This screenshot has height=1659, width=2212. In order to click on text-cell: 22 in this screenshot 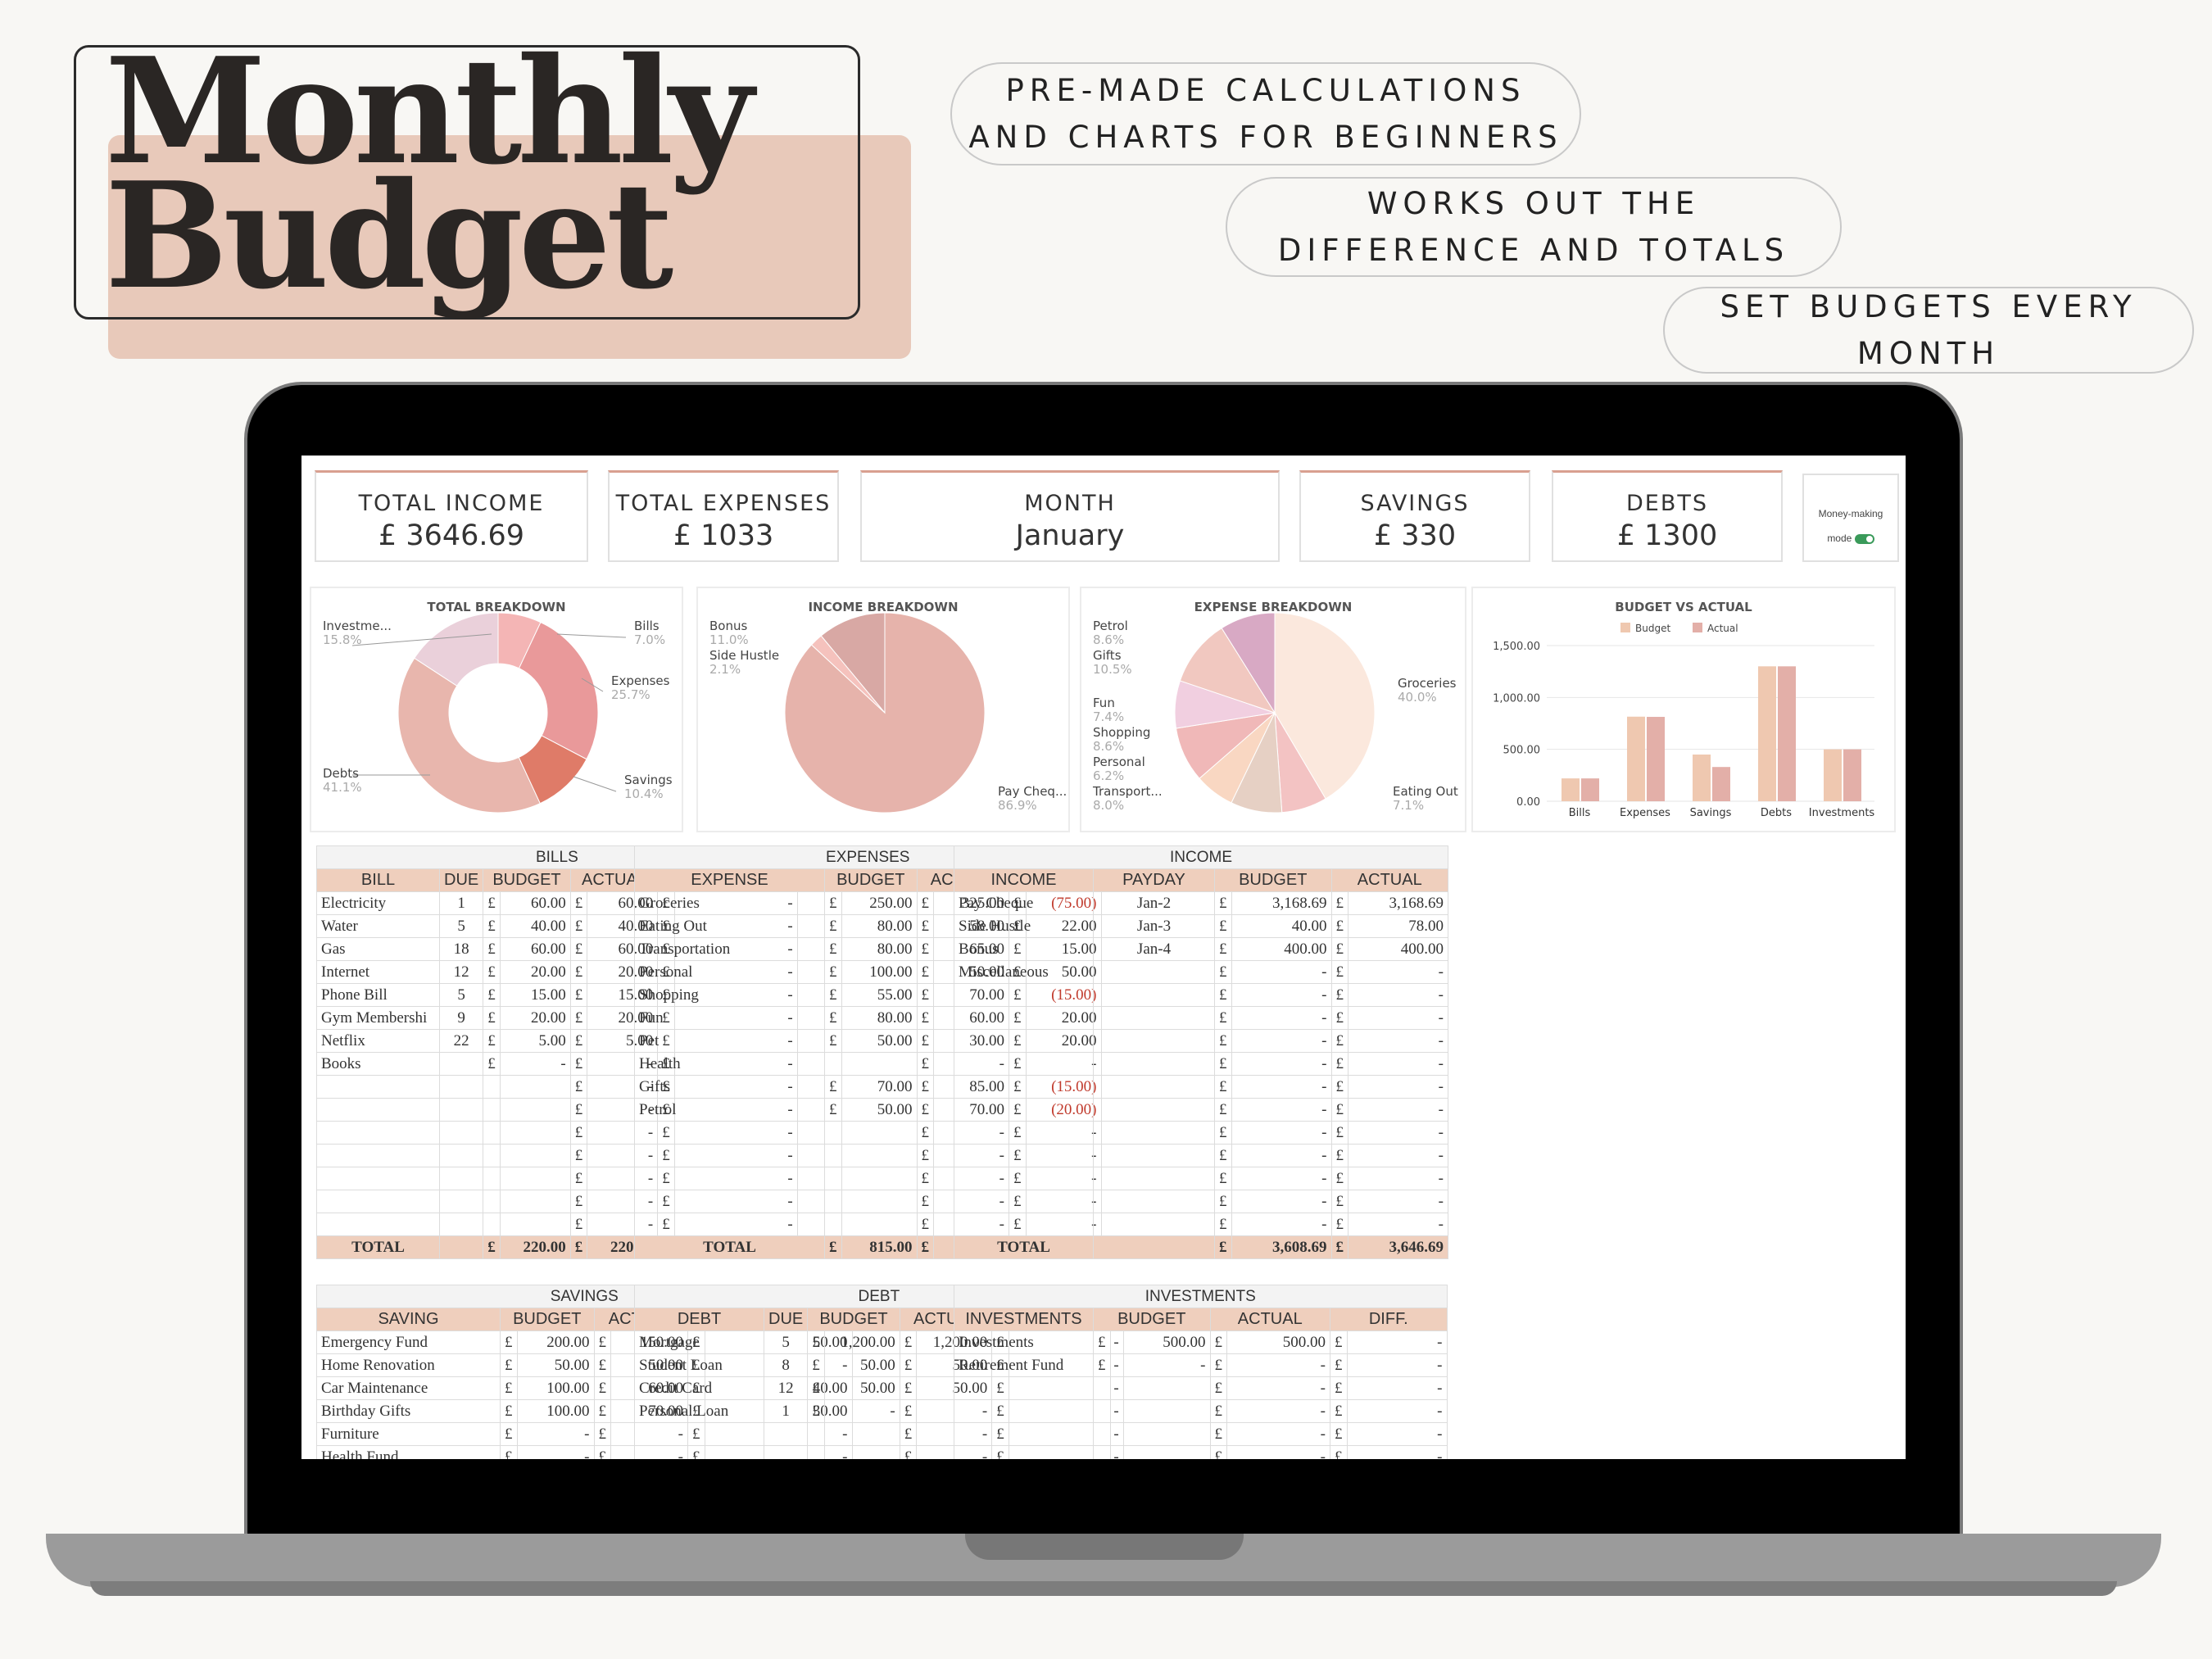, I will do `click(461, 1041)`.